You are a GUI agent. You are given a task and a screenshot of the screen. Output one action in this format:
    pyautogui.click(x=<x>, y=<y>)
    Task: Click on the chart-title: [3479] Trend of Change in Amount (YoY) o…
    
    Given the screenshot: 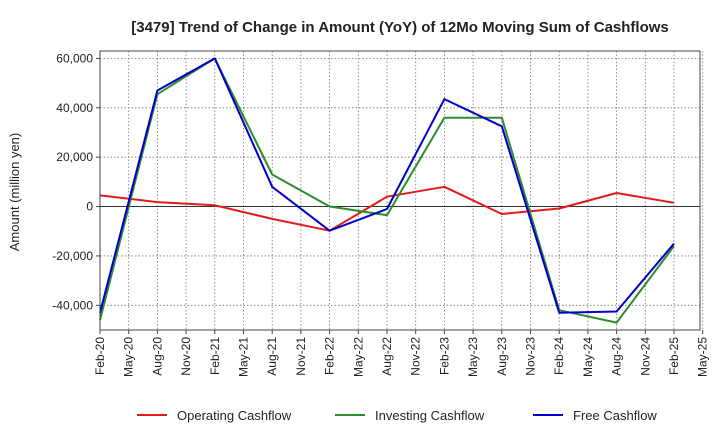 What is the action you would take?
    pyautogui.click(x=400, y=27)
    